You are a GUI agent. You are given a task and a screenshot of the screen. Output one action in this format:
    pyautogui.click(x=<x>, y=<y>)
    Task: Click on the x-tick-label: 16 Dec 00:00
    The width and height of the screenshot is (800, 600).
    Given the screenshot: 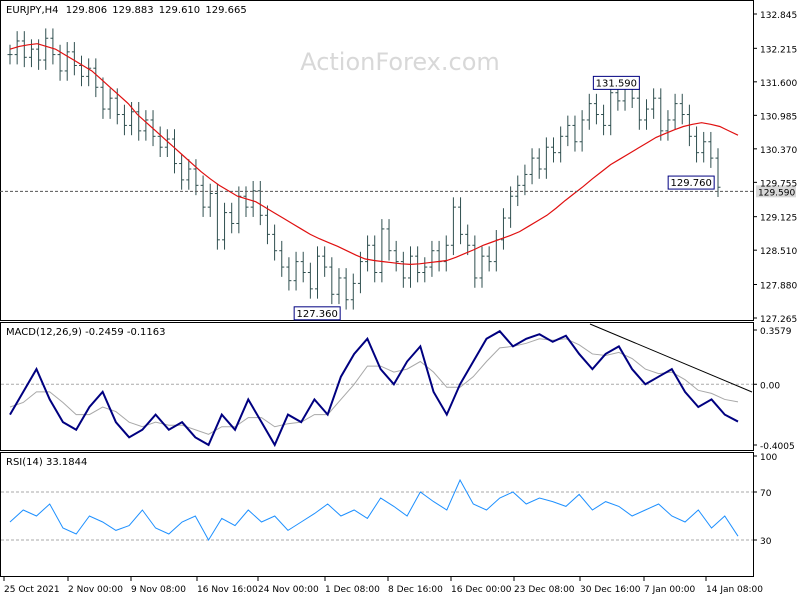 What is the action you would take?
    pyautogui.click(x=481, y=590)
    